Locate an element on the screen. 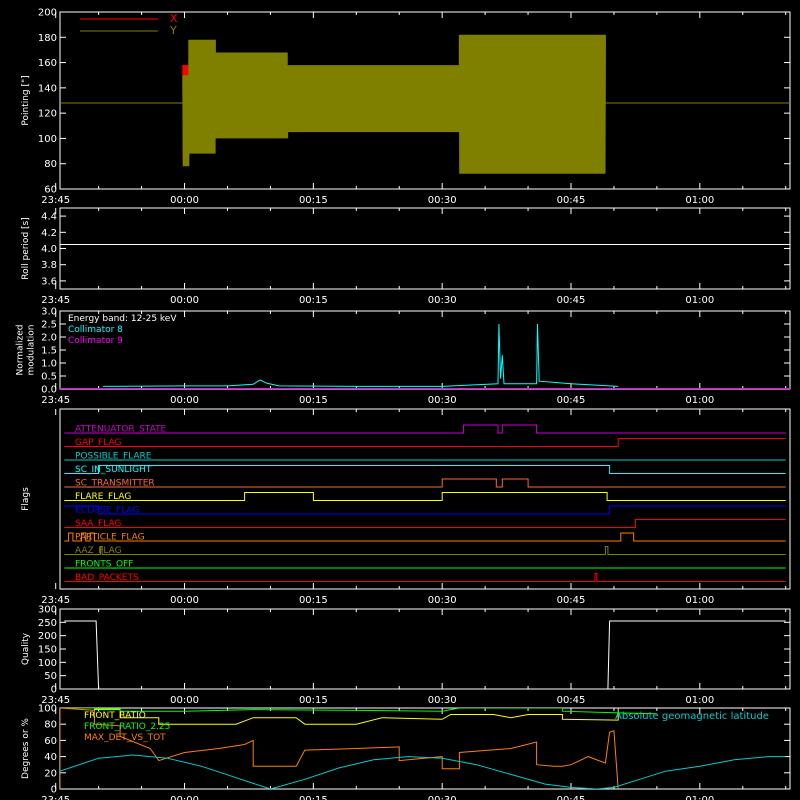 The width and height of the screenshot is (800, 800). ratio-traces is located at coordinates (423, 748).